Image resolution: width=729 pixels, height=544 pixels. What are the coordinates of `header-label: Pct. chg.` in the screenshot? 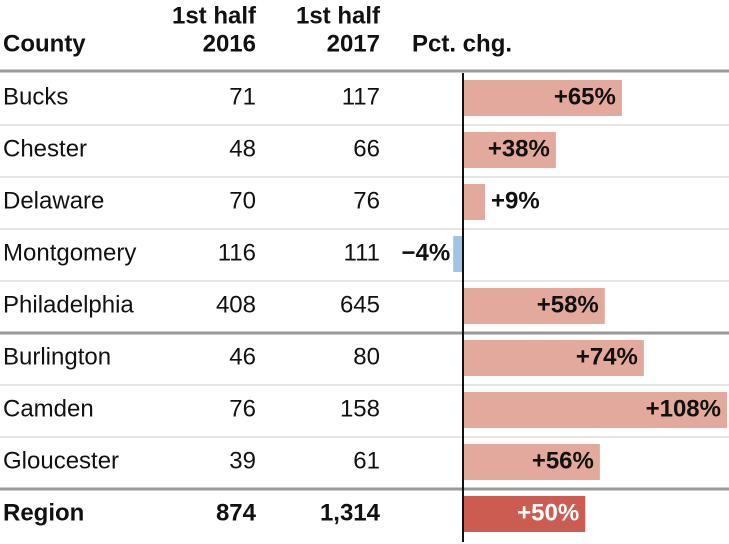 It's located at (462, 43).